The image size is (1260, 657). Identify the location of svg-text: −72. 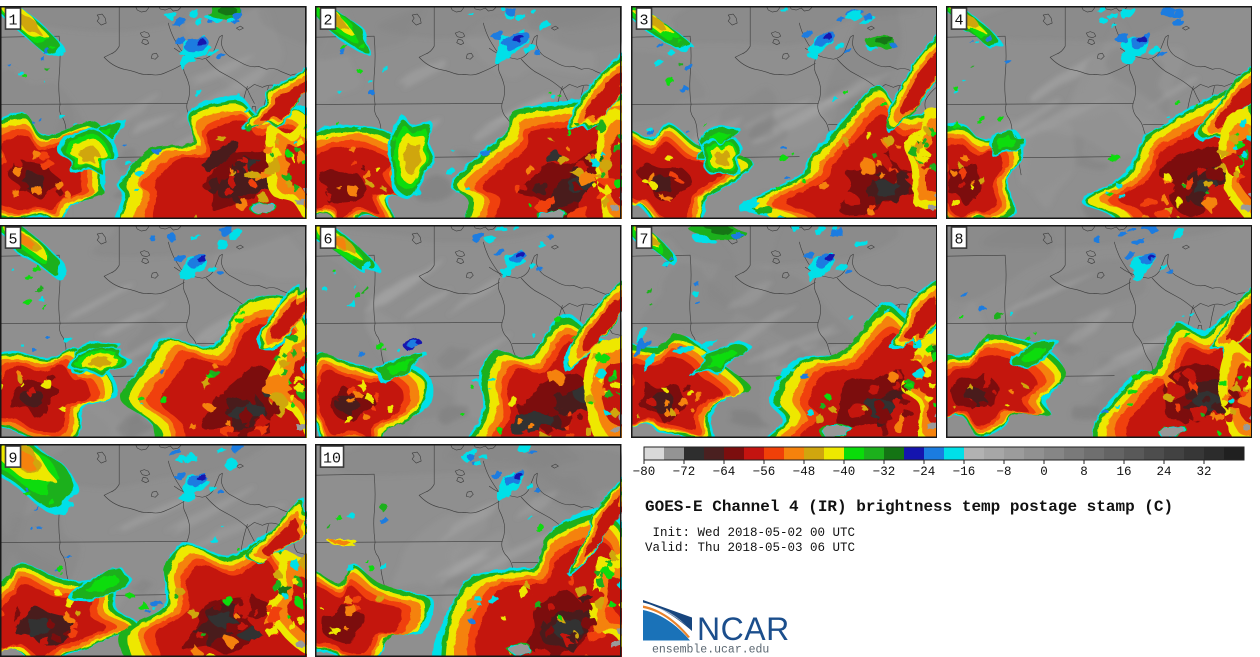
(684, 472).